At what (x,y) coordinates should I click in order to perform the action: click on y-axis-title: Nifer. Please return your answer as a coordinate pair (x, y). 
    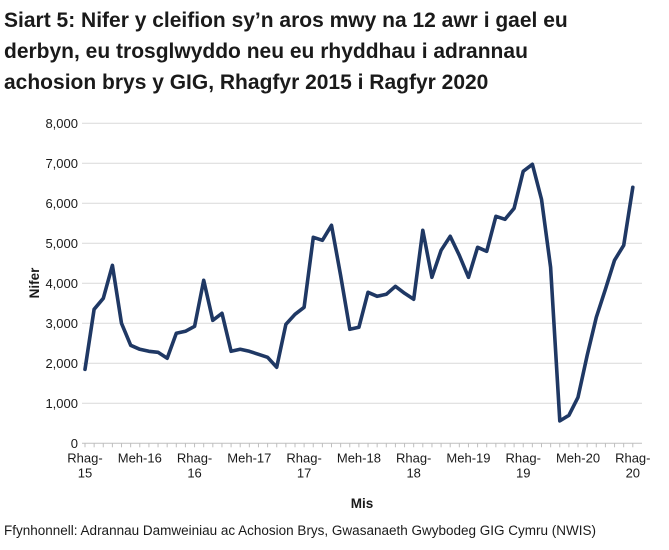
    Looking at the image, I should click on (34, 283).